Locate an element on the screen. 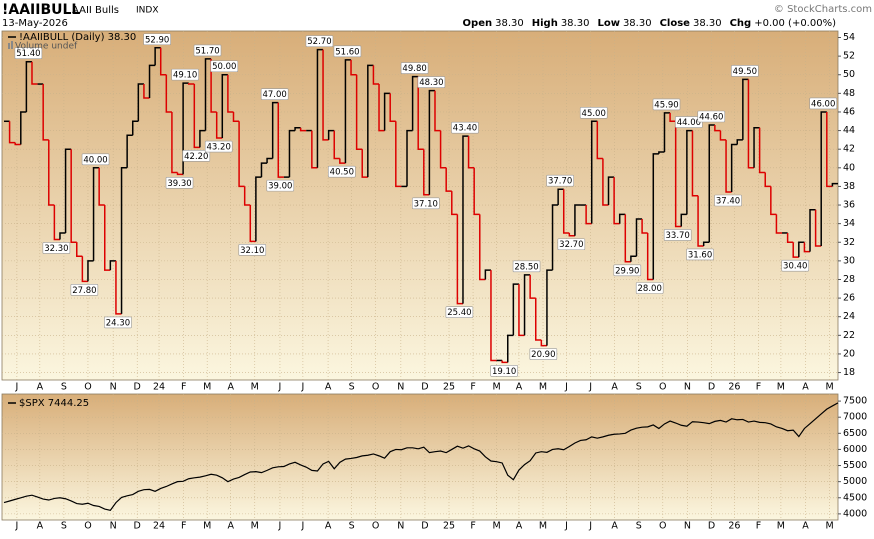 The height and width of the screenshot is (539, 874). data-label-text: 39.00 is located at coordinates (280, 187).